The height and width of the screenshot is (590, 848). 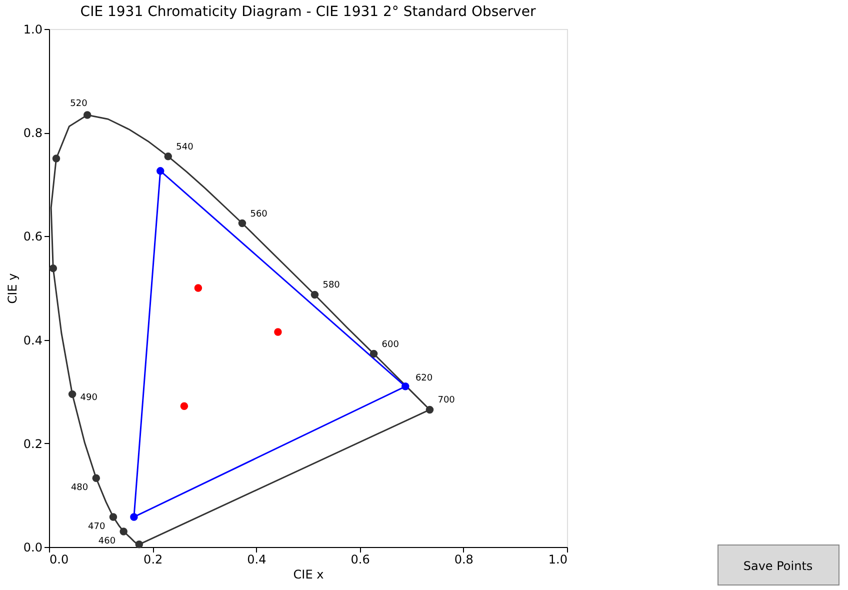 I want to click on y-tick-label: 0.6, so click(x=32, y=237).